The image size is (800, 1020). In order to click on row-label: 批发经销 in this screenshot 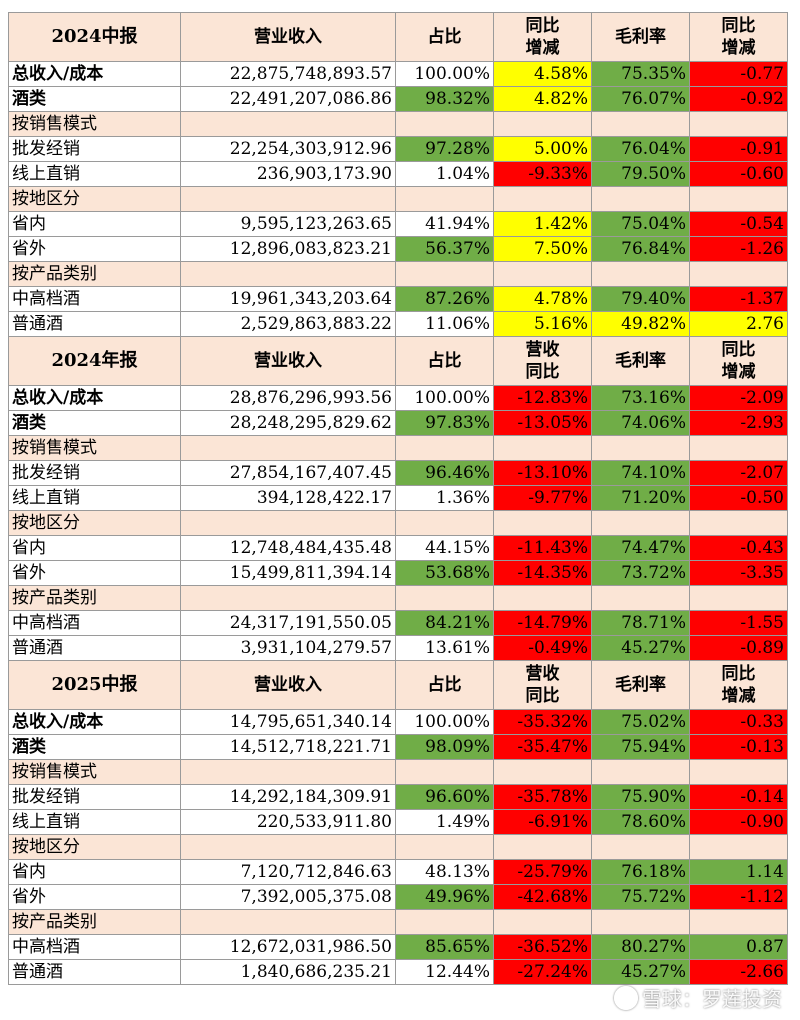, I will do `click(94, 797)`.